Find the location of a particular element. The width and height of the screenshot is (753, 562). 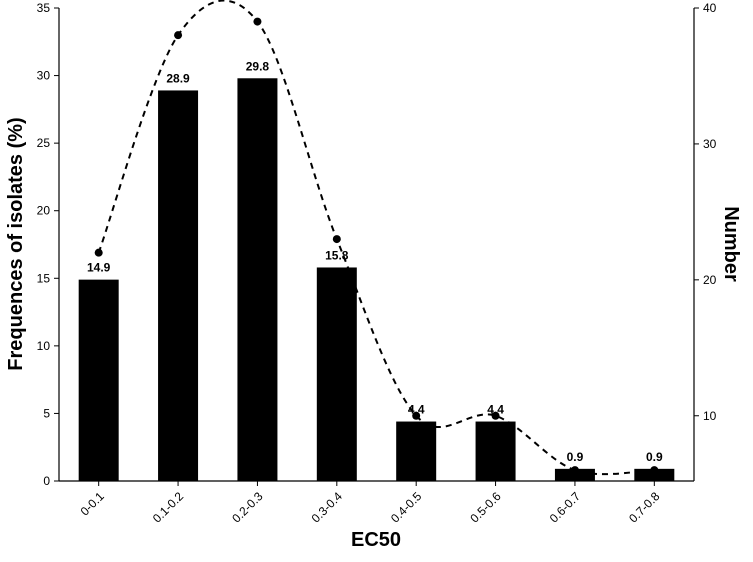

y-tick-label: 25 is located at coordinates (44, 143).